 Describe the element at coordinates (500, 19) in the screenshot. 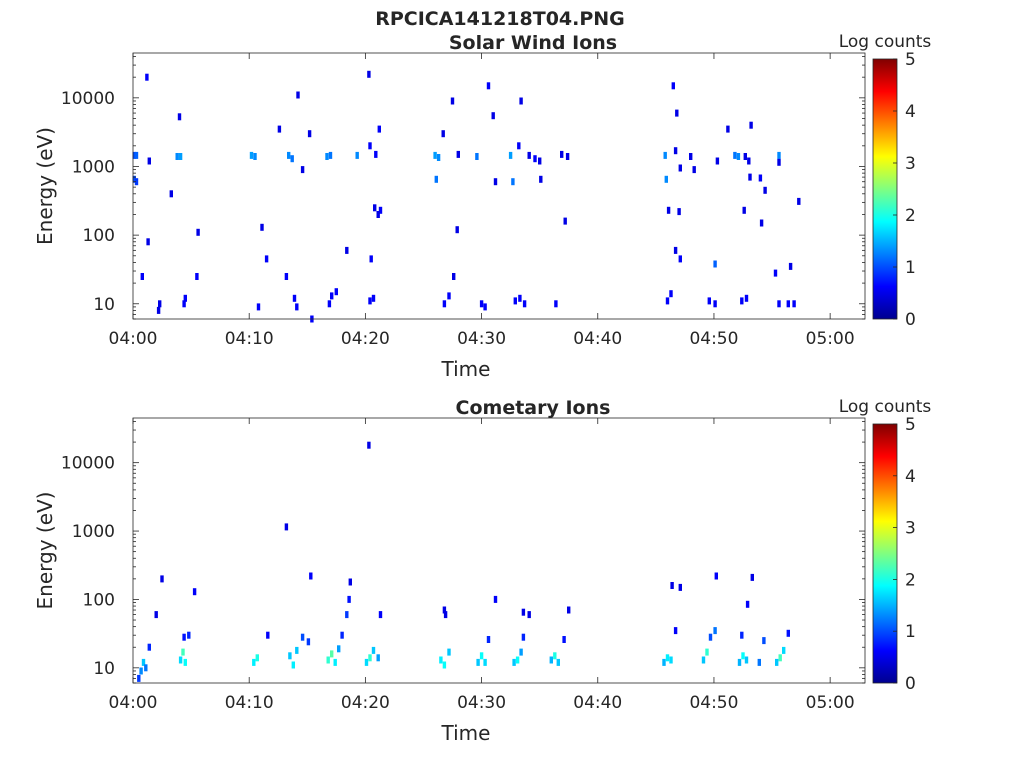

I see `figure-title: RPCICA141218T04.PNG` at that location.